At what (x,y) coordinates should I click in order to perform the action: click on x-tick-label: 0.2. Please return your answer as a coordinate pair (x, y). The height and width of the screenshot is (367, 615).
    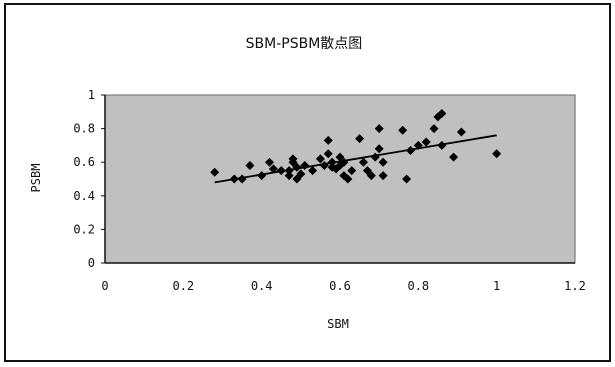
    Looking at the image, I should click on (183, 286).